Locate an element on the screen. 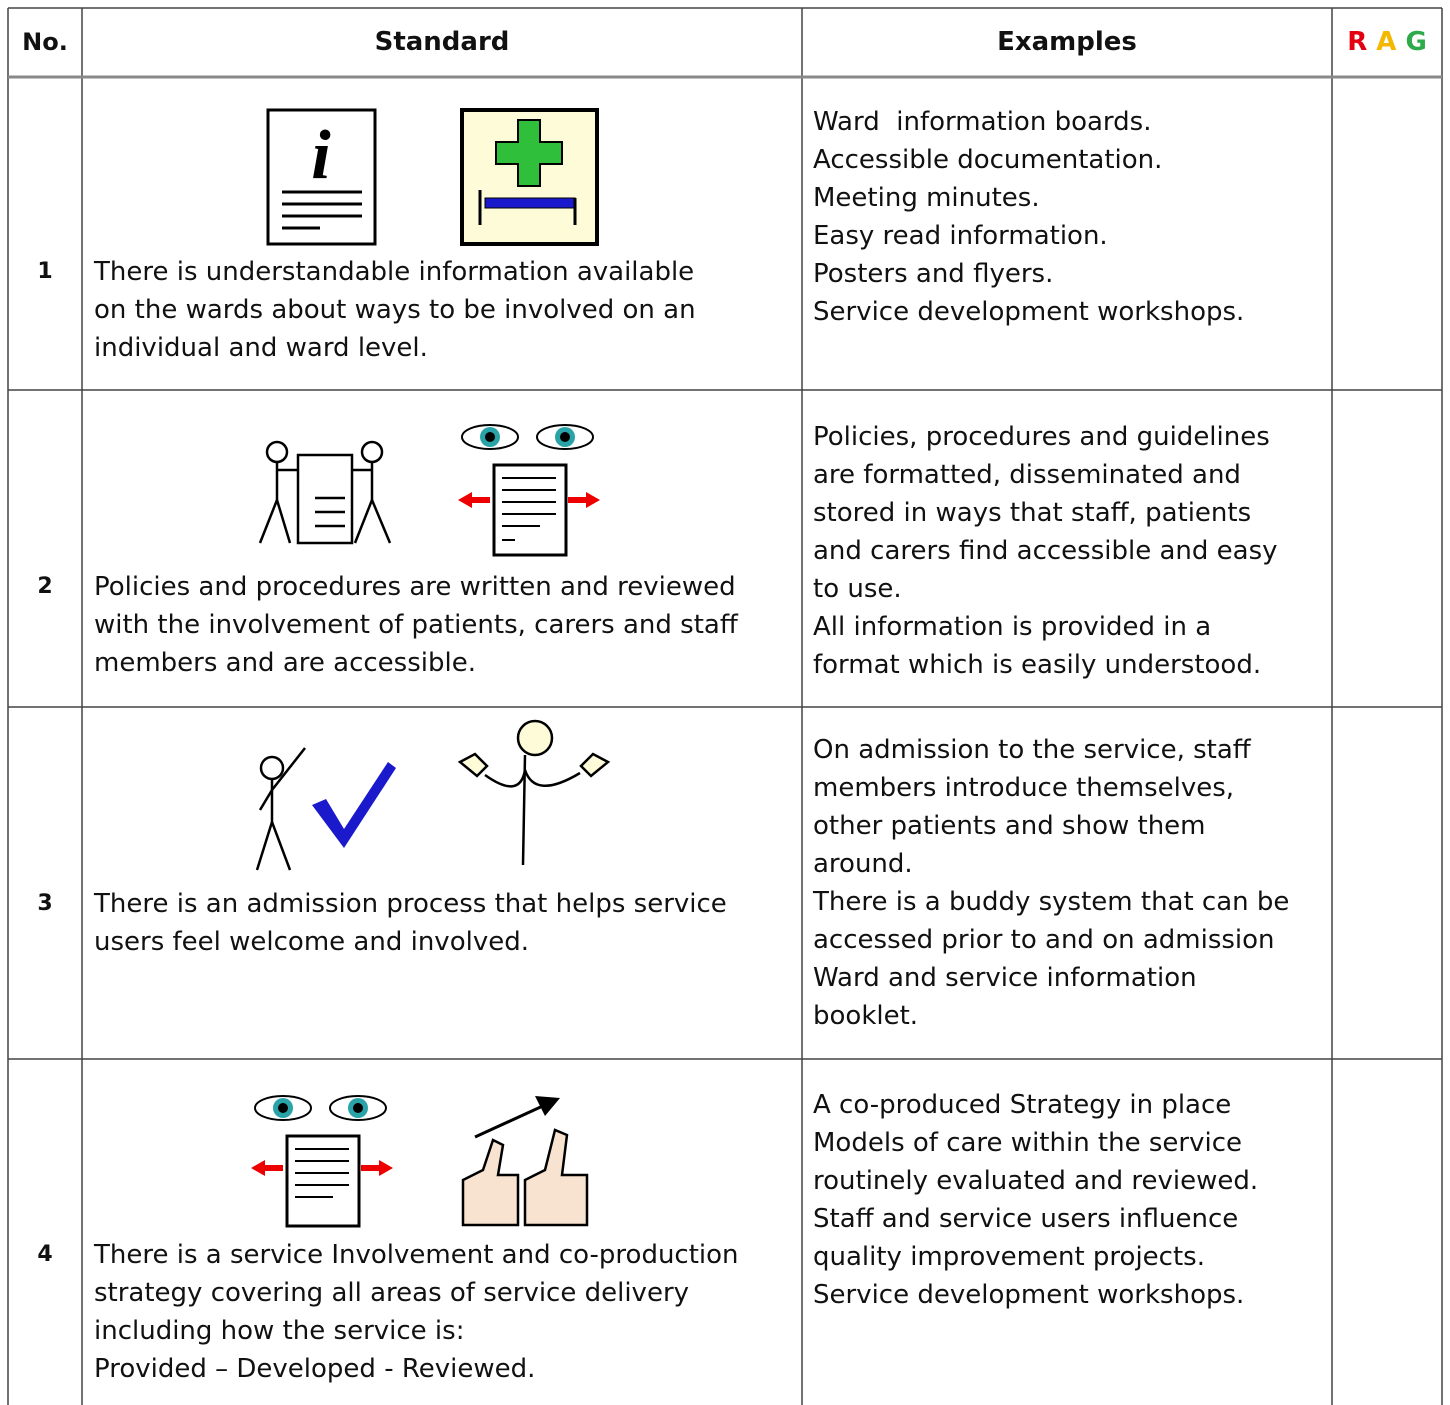 This screenshot has height=1405, width=1450. example-line: Ward and service information is located at coordinates (1005, 978).